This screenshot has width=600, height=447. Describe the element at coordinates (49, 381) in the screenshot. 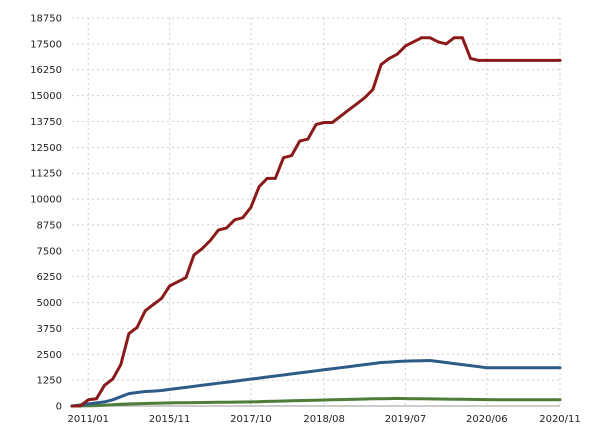

I see `y-tick-label: 1250` at that location.